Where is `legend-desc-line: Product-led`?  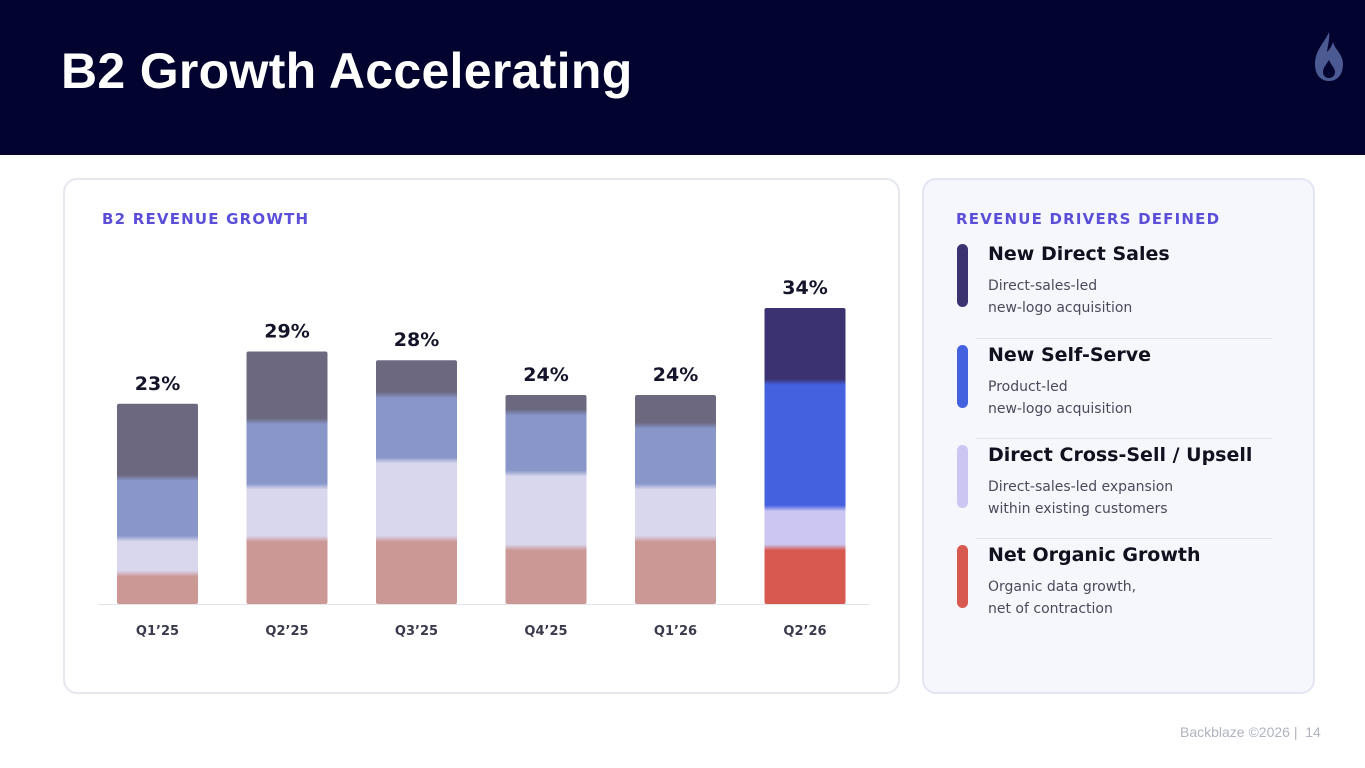 legend-desc-line: Product-led is located at coordinates (1028, 387).